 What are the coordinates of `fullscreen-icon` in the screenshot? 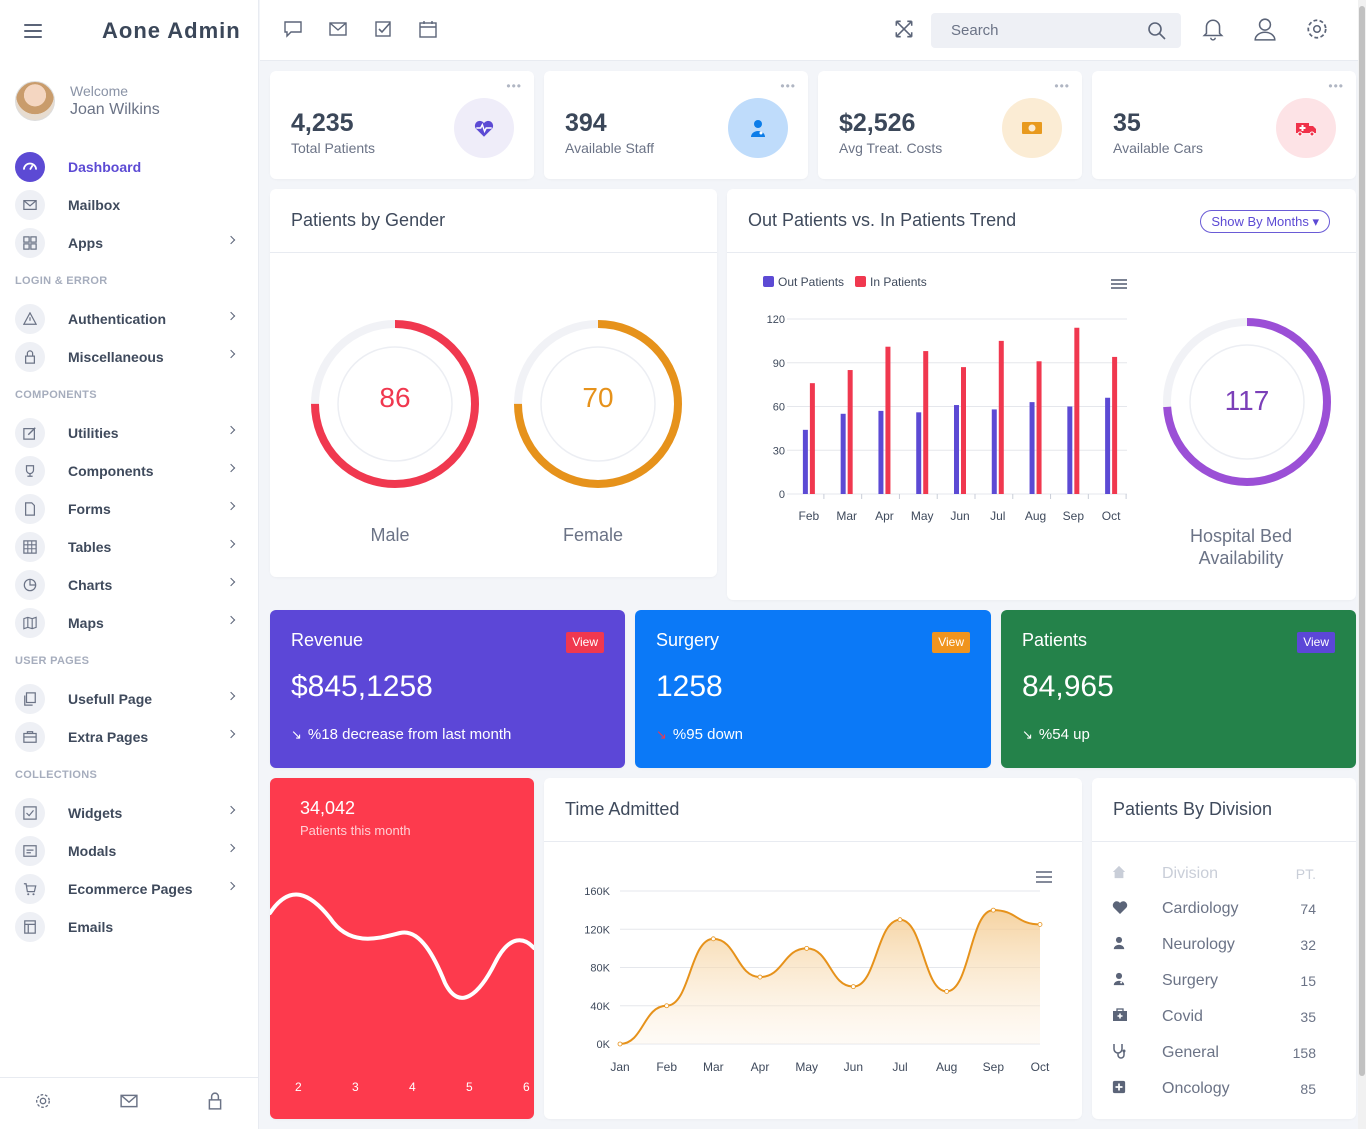 It's located at (904, 31).